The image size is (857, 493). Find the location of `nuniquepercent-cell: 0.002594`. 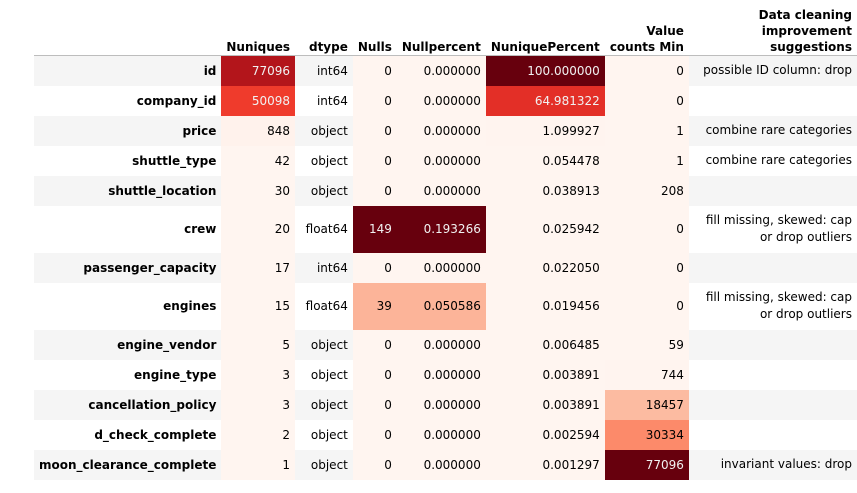

nuniquepercent-cell: 0.002594 is located at coordinates (545, 434).